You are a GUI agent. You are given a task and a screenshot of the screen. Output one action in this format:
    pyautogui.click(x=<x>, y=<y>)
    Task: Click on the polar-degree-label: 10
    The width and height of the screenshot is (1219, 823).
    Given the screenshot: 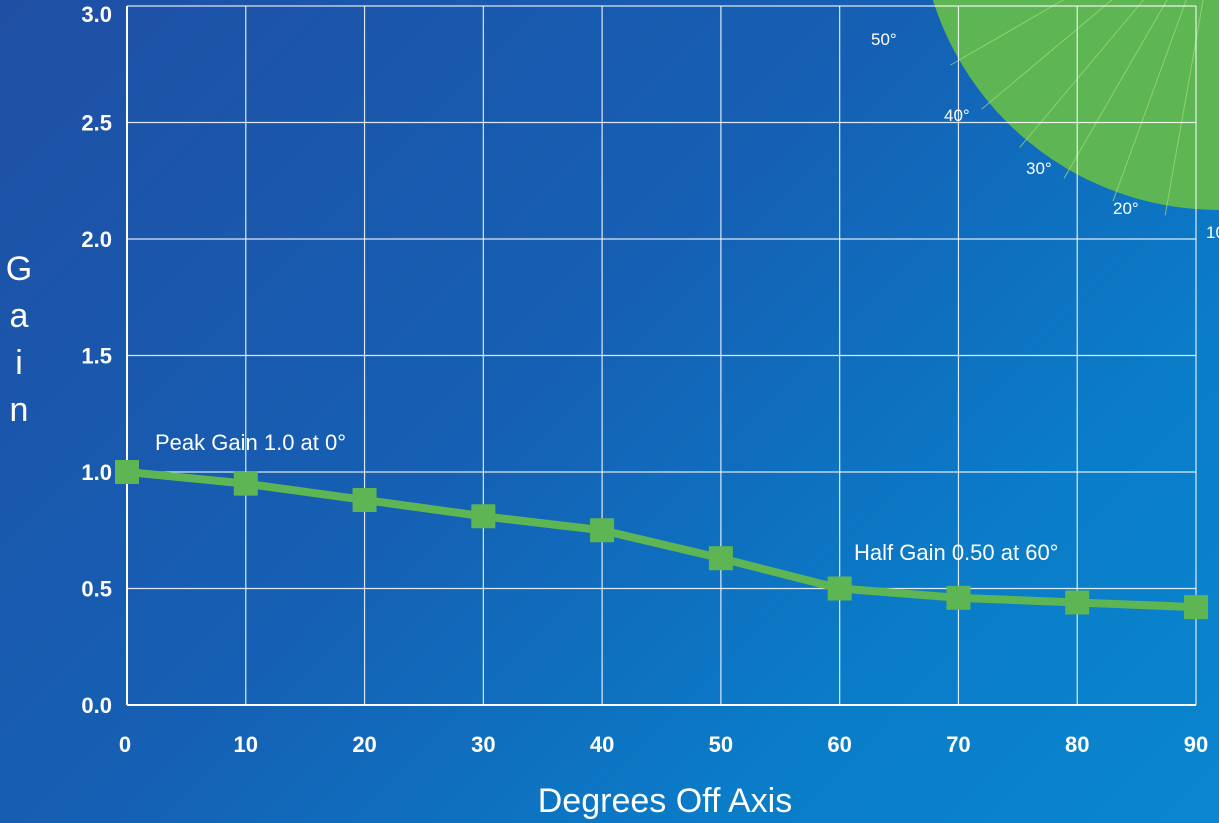 What is the action you would take?
    pyautogui.click(x=1212, y=232)
    